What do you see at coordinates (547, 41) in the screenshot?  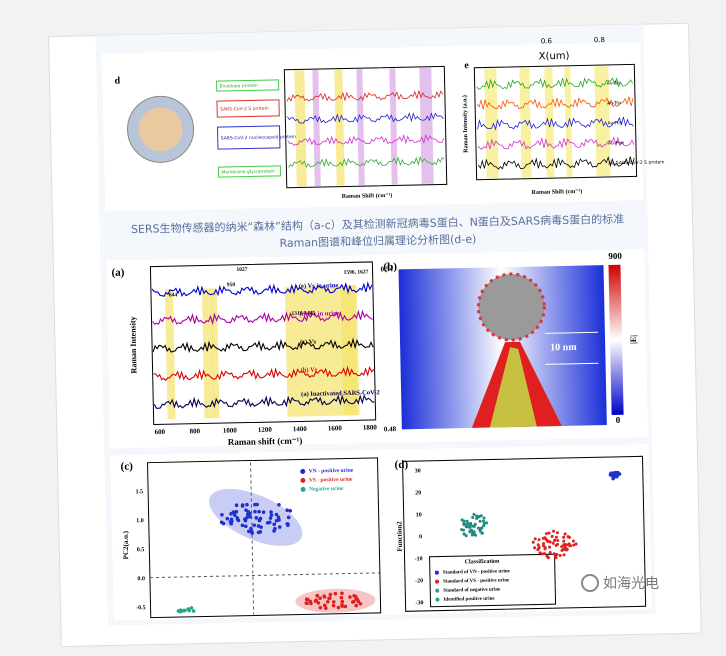 I see `tick-label: 0.6` at bounding box center [547, 41].